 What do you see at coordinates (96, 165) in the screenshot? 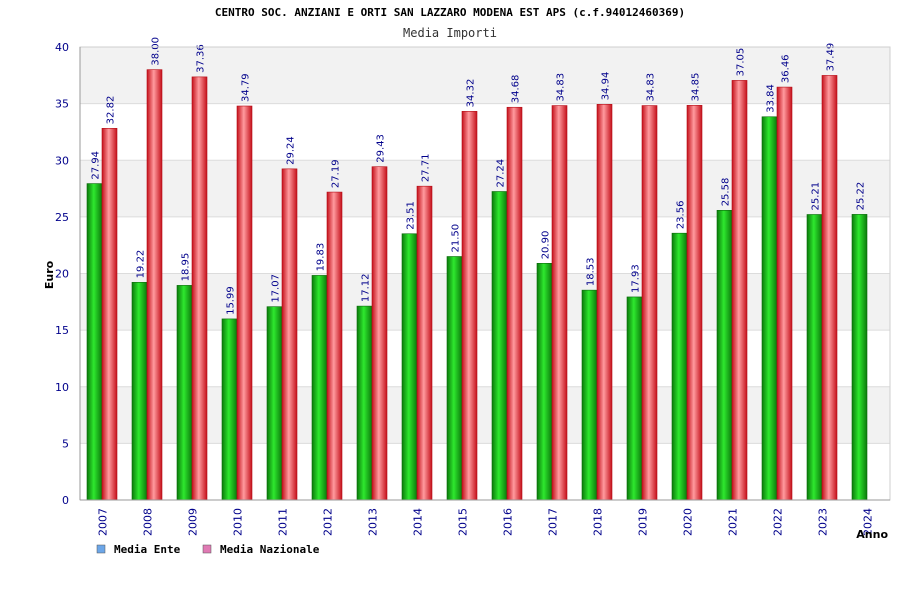
I see `data-label-ente-2007: 27.94` at bounding box center [96, 165].